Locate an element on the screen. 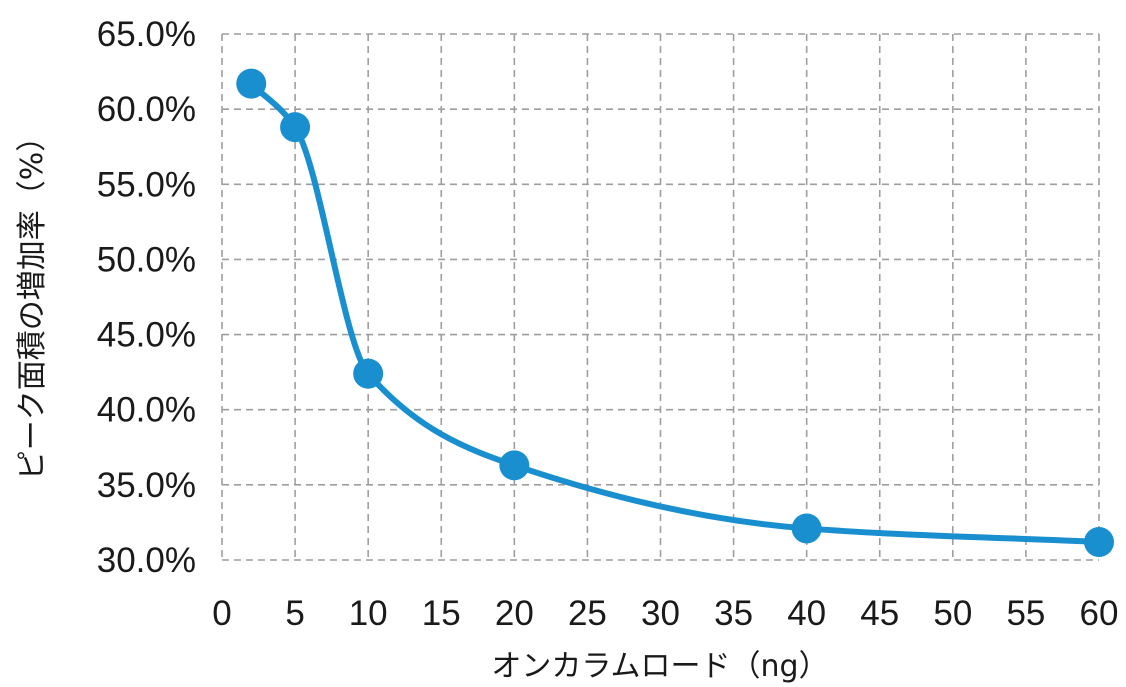 Image resolution: width=1126 pixels, height=687 pixels. x-tick-label: 20 is located at coordinates (514, 613).